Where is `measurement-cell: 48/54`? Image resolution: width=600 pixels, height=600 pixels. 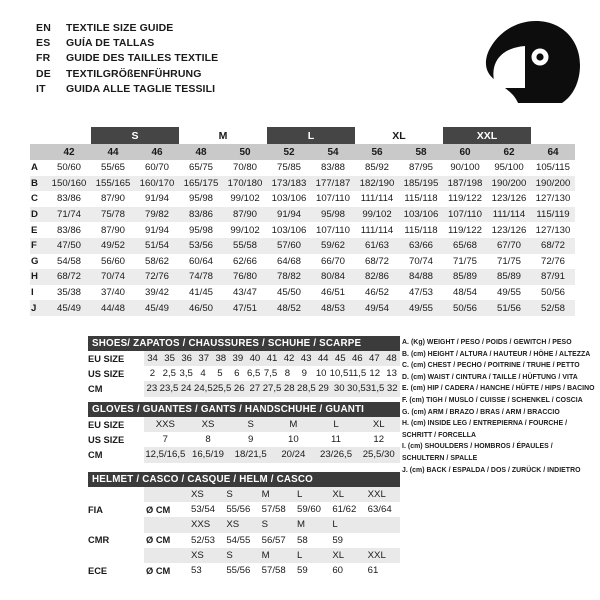 measurement-cell: 48/54 is located at coordinates (464, 293).